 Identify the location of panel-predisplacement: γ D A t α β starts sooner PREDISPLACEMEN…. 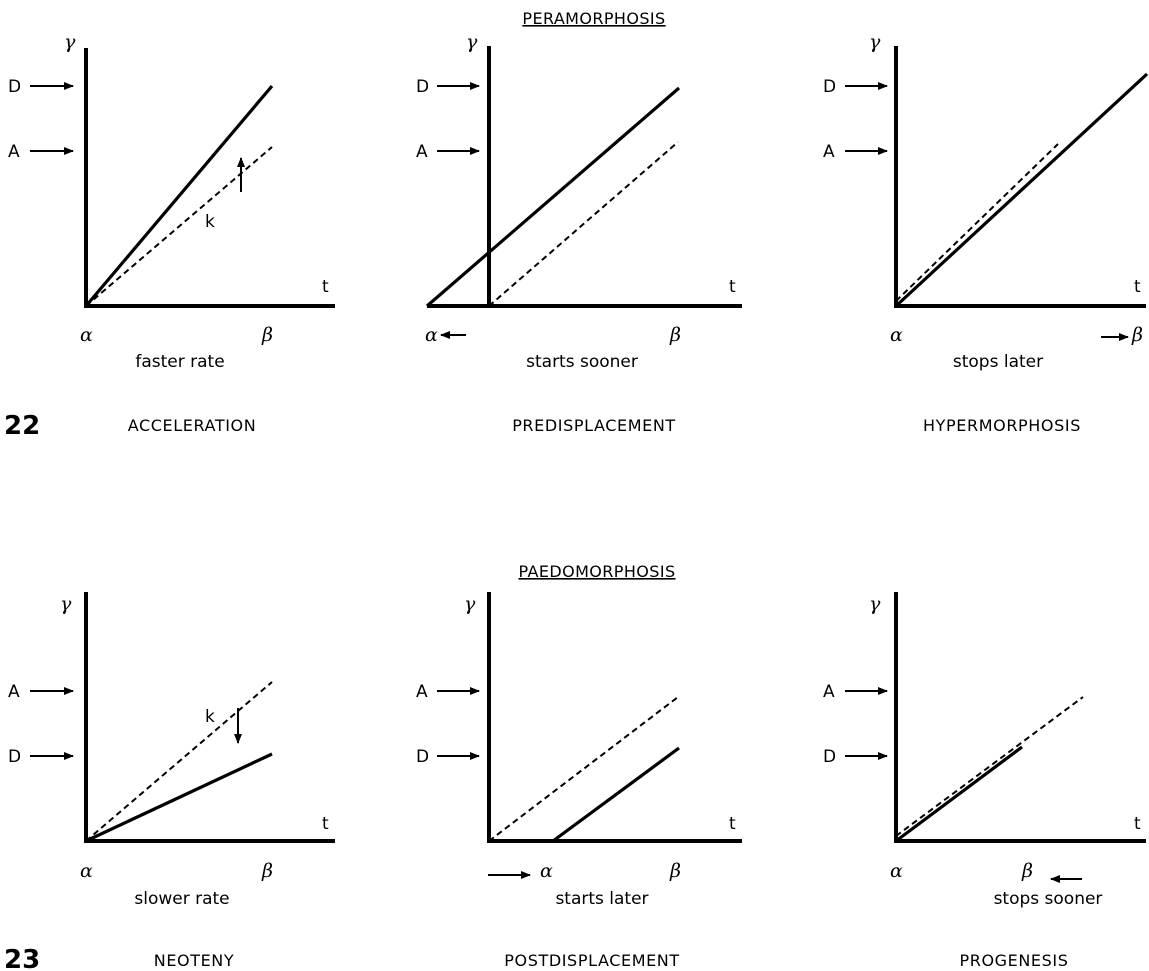
(579, 233).